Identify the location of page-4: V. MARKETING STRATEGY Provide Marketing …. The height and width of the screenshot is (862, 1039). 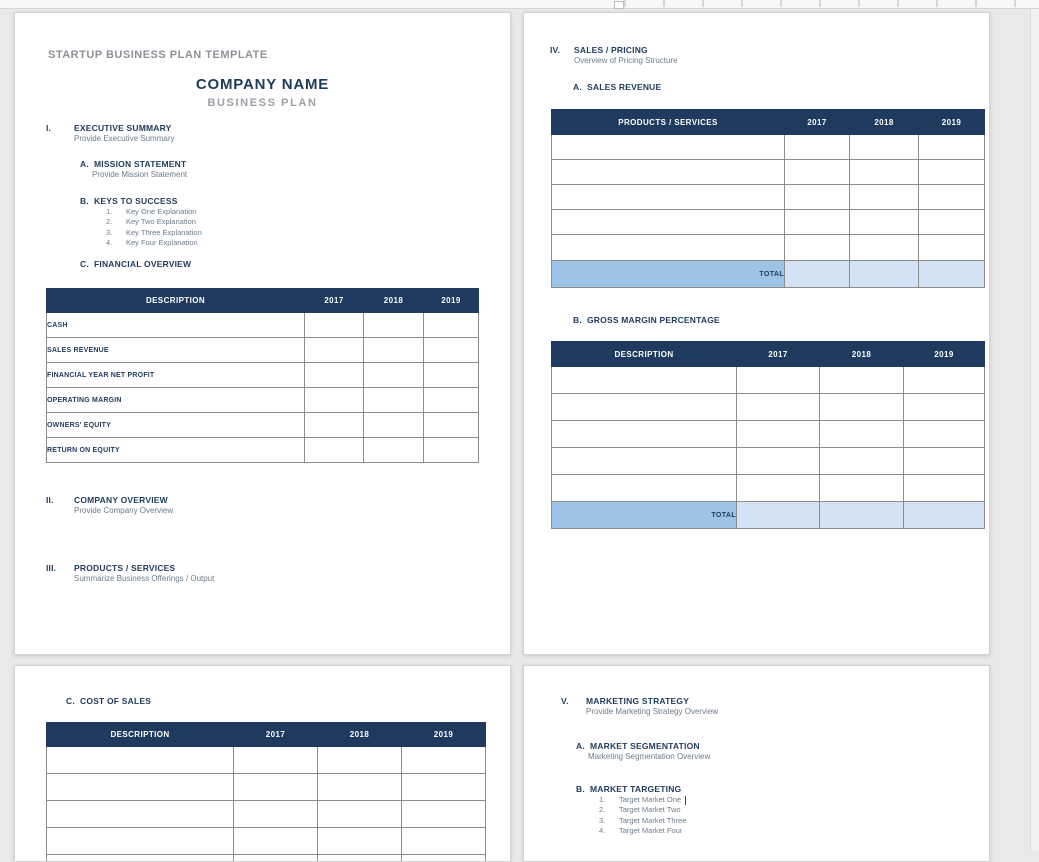
(756, 763).